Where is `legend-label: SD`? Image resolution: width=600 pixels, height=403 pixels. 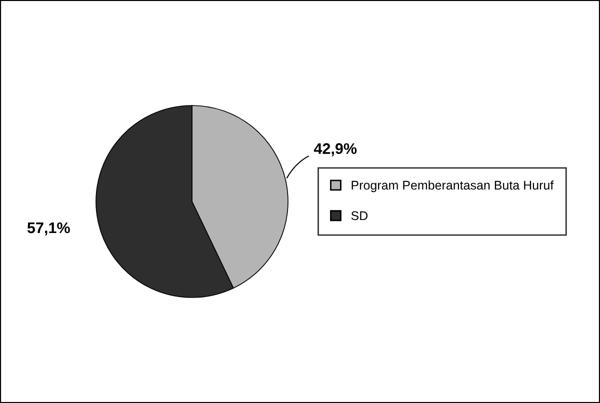 legend-label: SD is located at coordinates (359, 215).